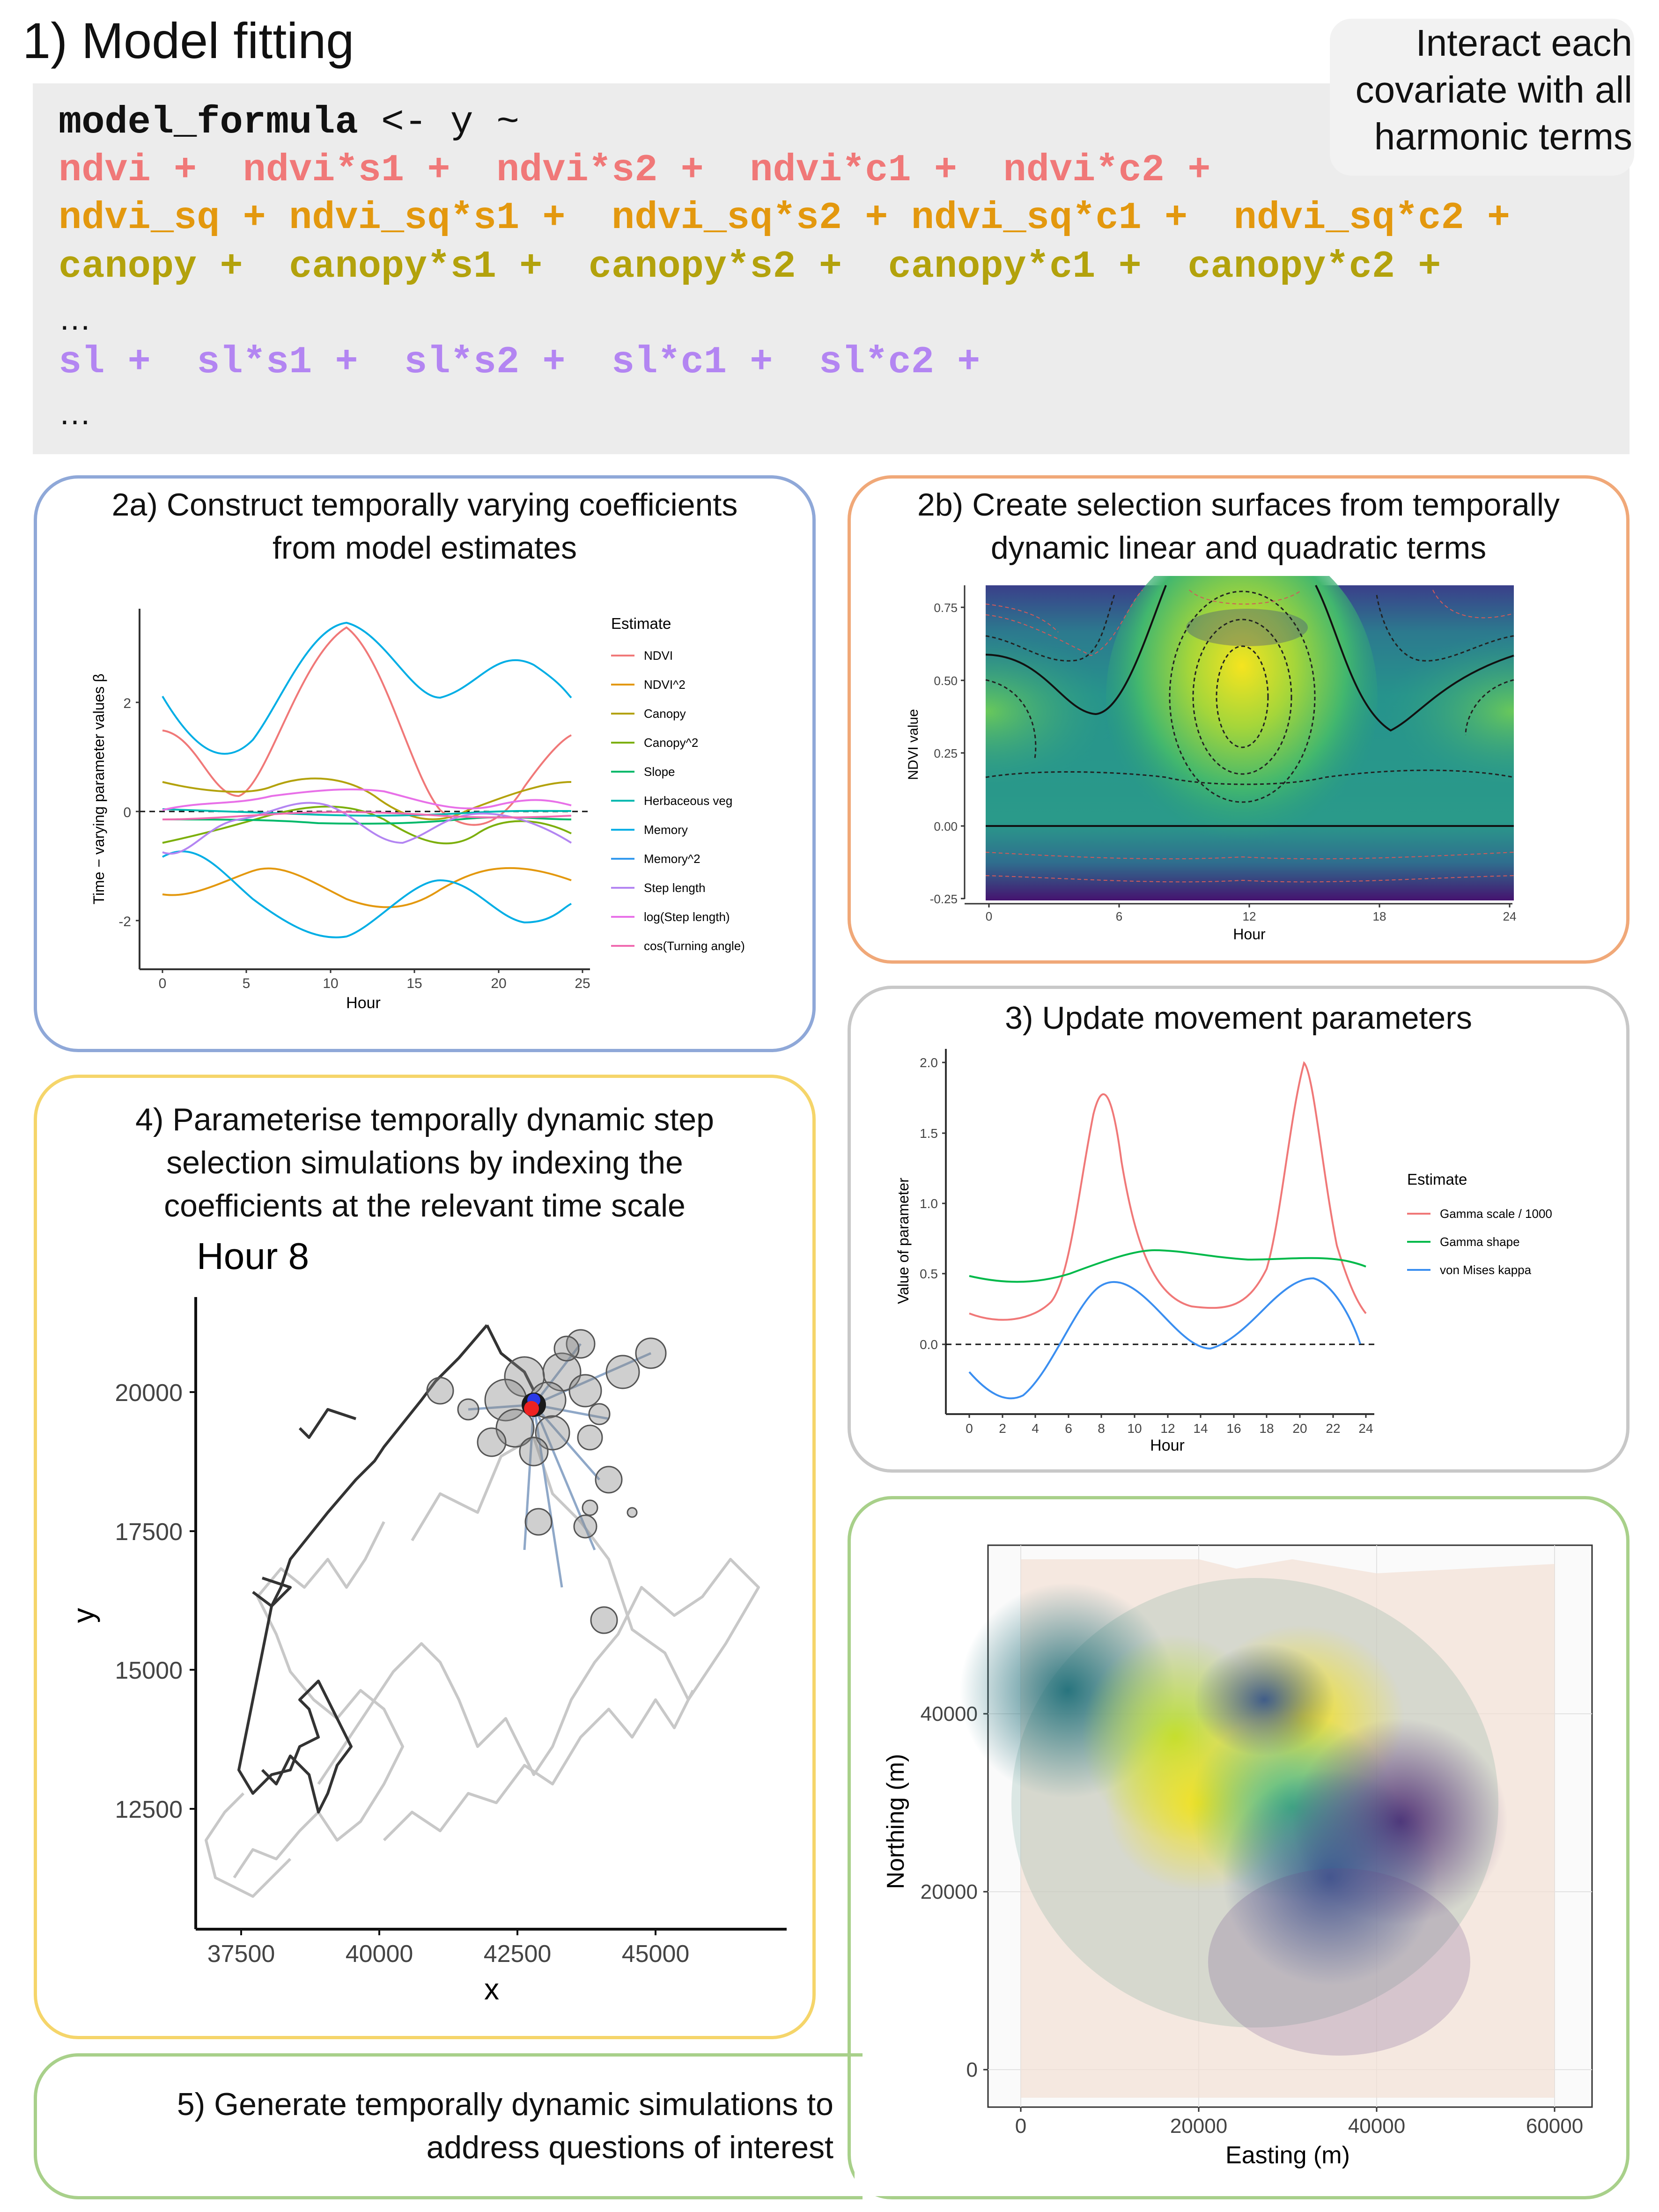 Image resolution: width=1659 pixels, height=2212 pixels. I want to click on y-tick-label: 15000, so click(149, 1670).